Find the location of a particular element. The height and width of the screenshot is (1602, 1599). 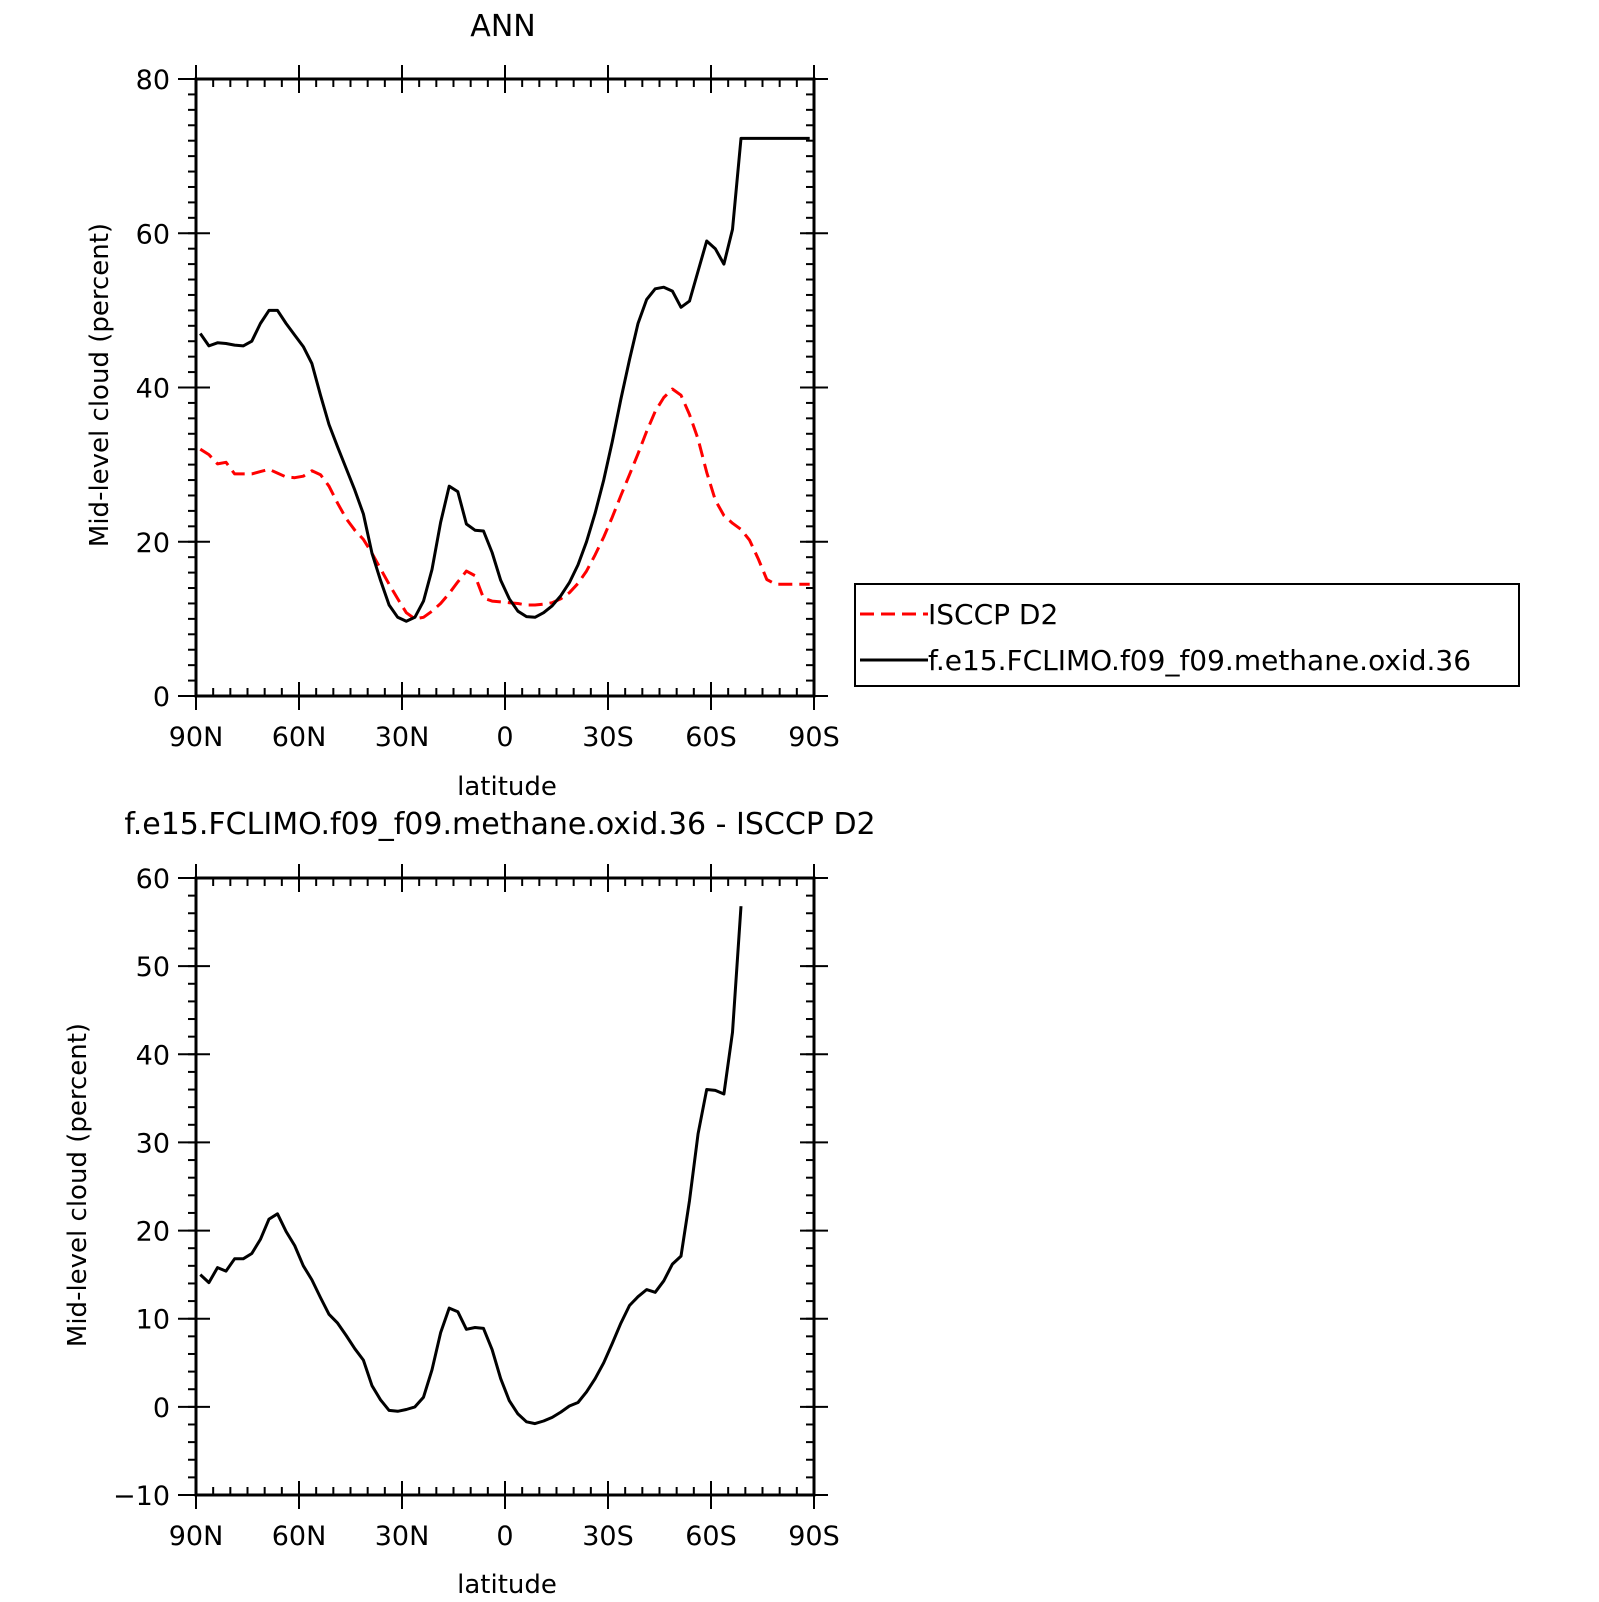

bottom-x-tick-labels: 90N 60N 30N 0 30S 60S 90S is located at coordinates (504, 1536).